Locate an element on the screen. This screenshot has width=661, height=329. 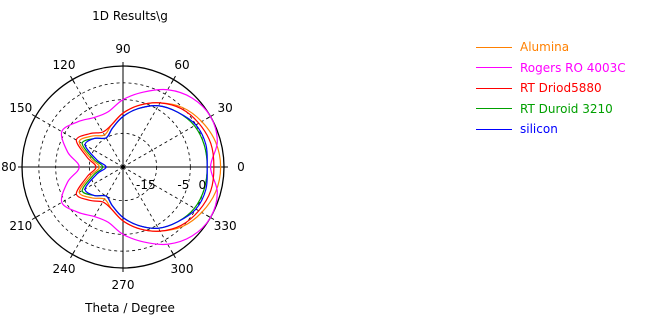
legend-item: Alumina is located at coordinates (551, 47).